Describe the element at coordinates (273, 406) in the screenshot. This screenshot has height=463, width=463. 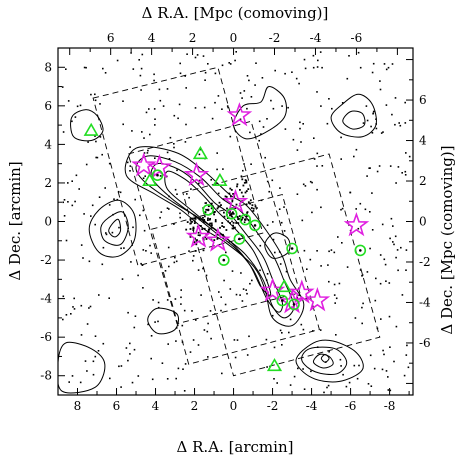
I see `bottom-tick-label: -2` at that location.